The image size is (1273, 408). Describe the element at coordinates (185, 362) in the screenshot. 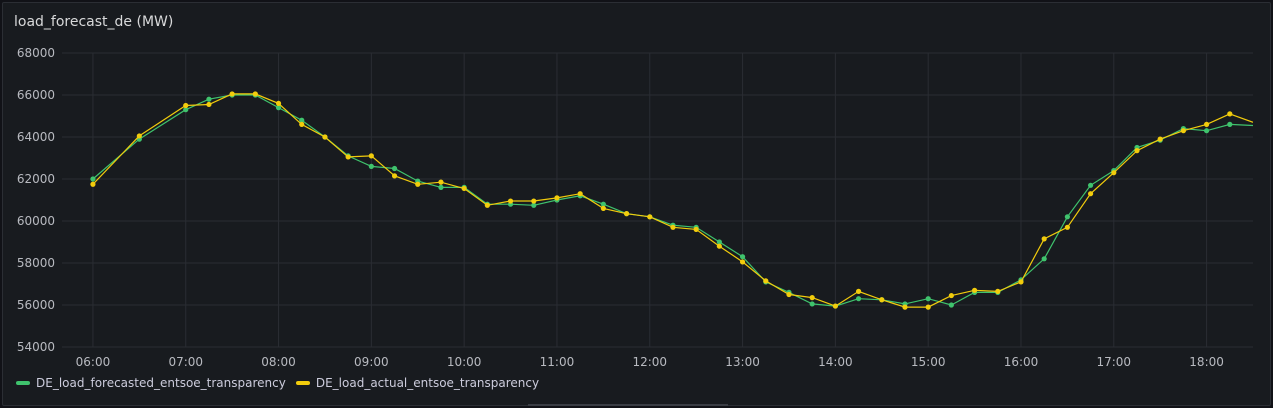

I see `x-tick-label: 07:00` at that location.